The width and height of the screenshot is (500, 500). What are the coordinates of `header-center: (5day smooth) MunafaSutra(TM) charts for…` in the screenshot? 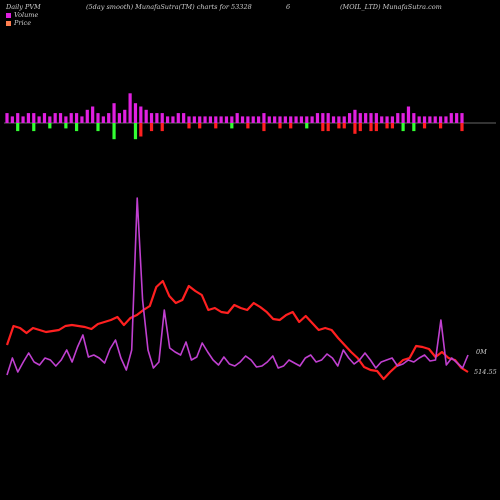 It's located at (169, 7).